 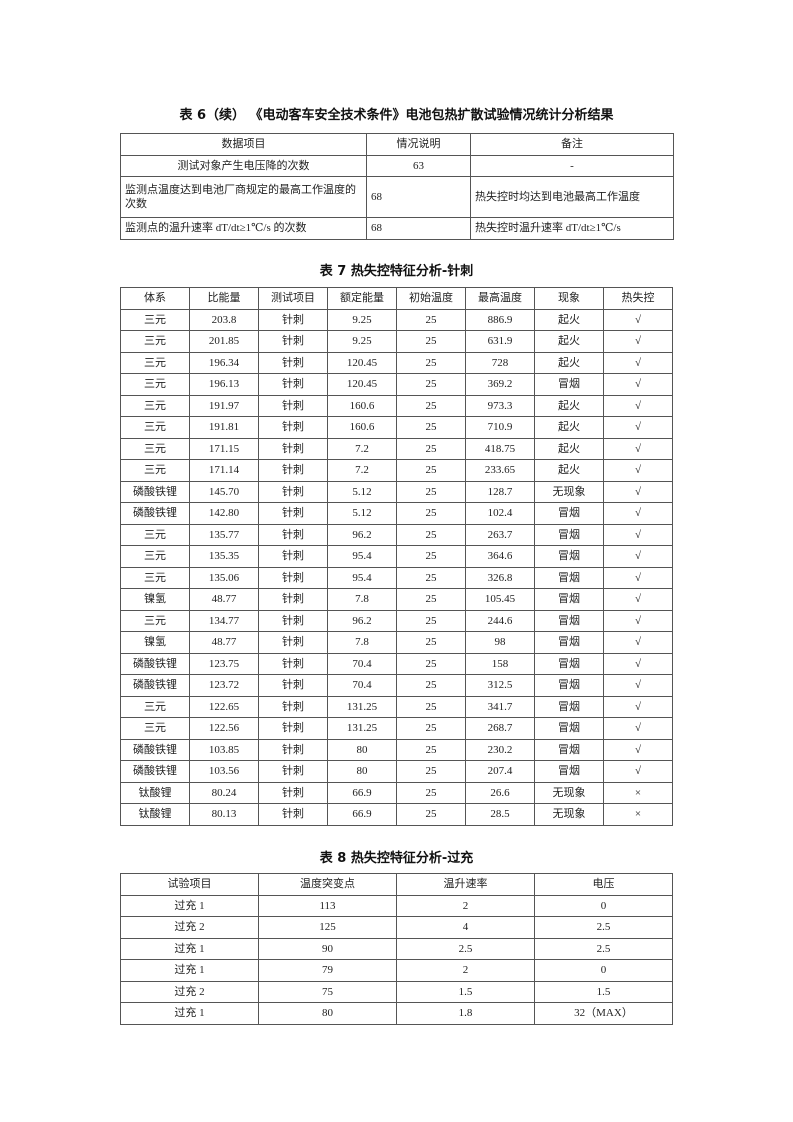 What do you see at coordinates (603, 970) in the screenshot?
I see `table-cell: 0` at bounding box center [603, 970].